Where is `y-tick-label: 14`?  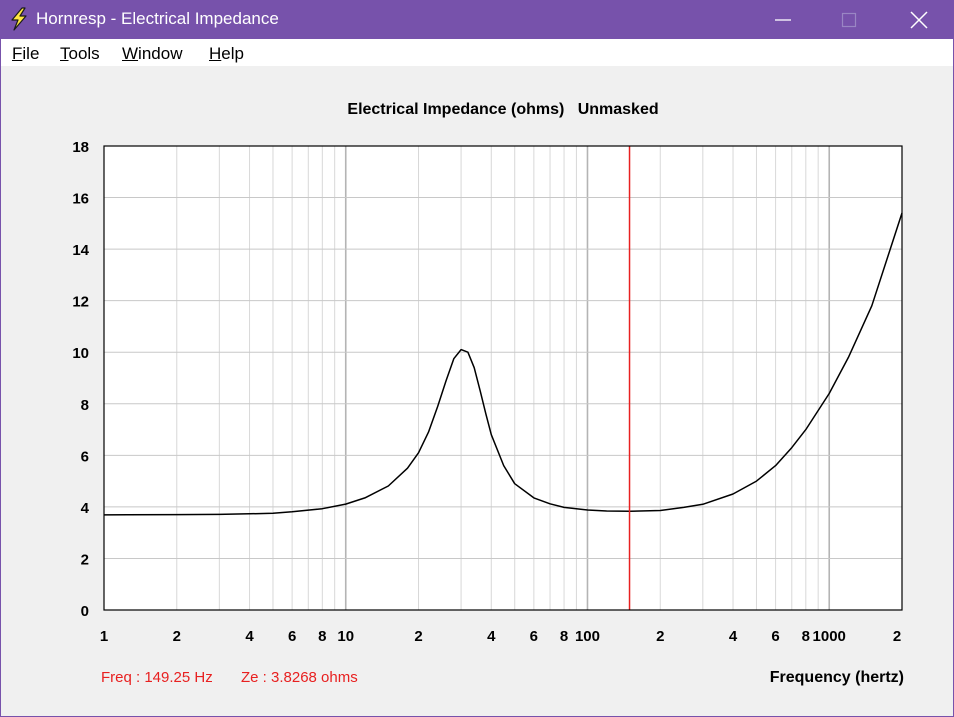
y-tick-label: 14 is located at coordinates (80, 250).